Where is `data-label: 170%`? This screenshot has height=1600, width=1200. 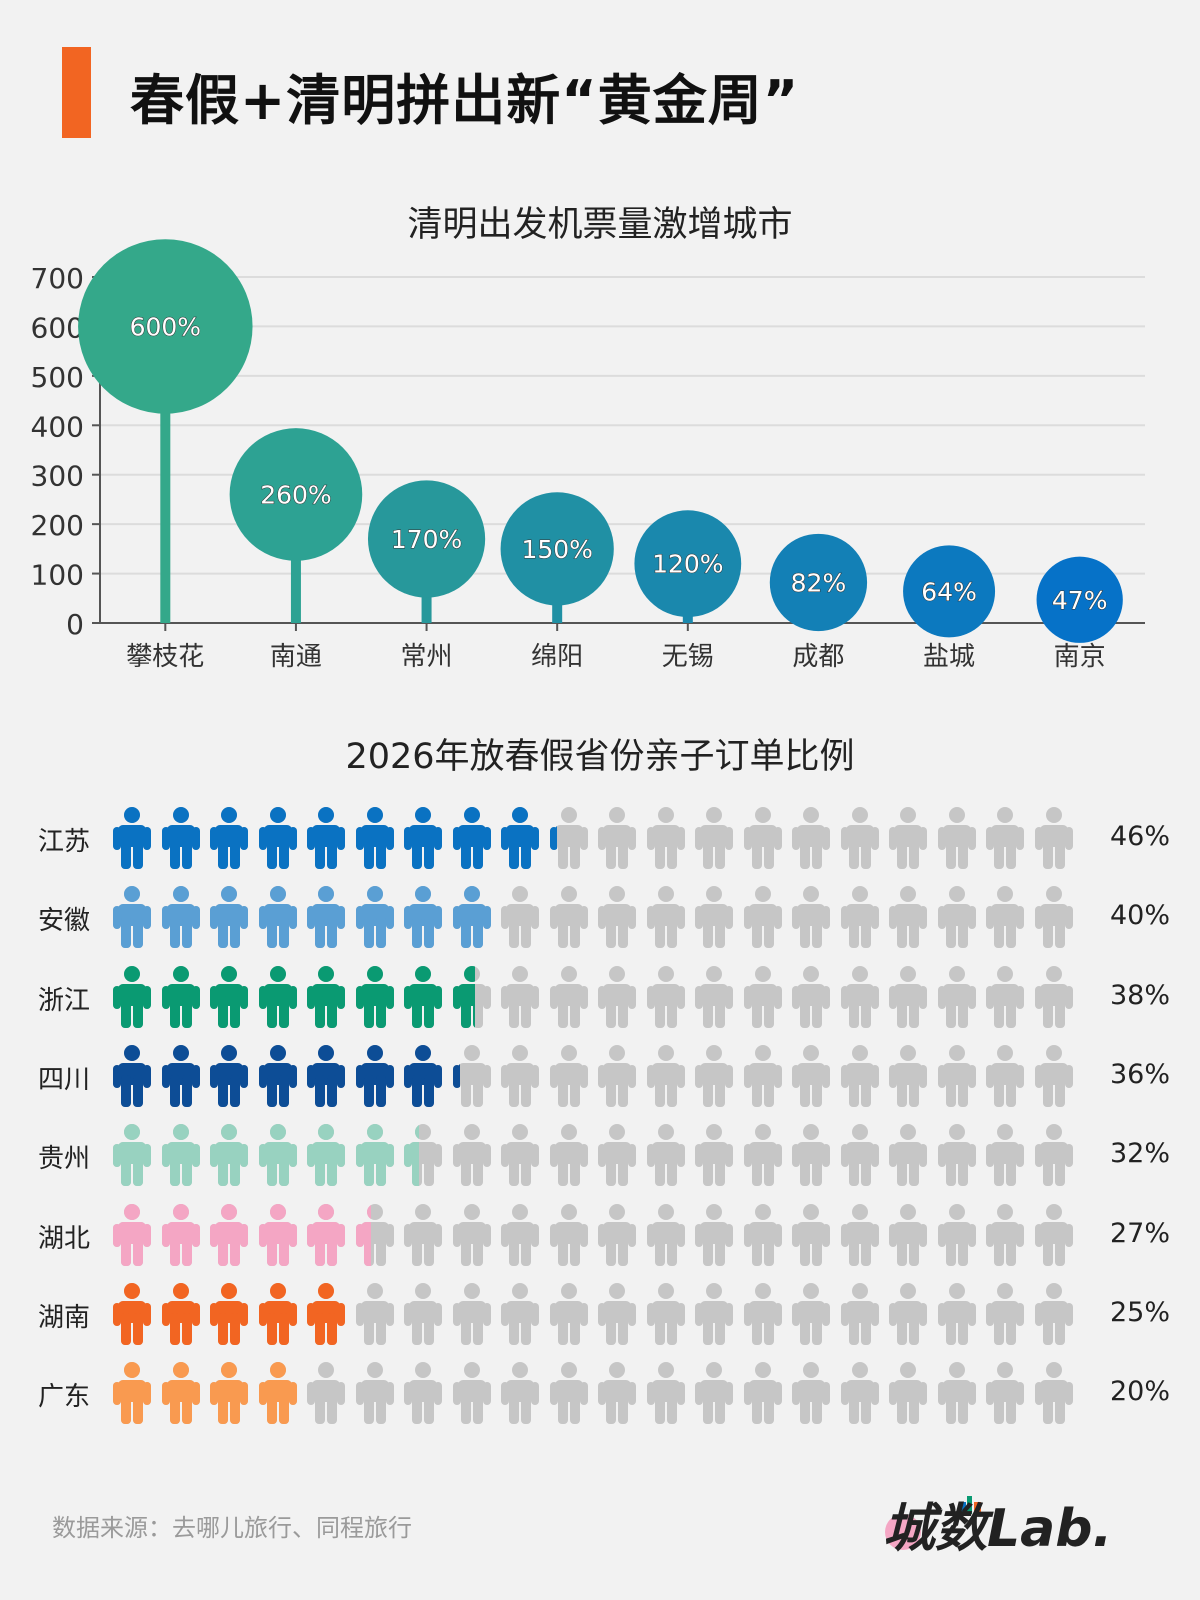
data-label: 170% is located at coordinates (426, 539).